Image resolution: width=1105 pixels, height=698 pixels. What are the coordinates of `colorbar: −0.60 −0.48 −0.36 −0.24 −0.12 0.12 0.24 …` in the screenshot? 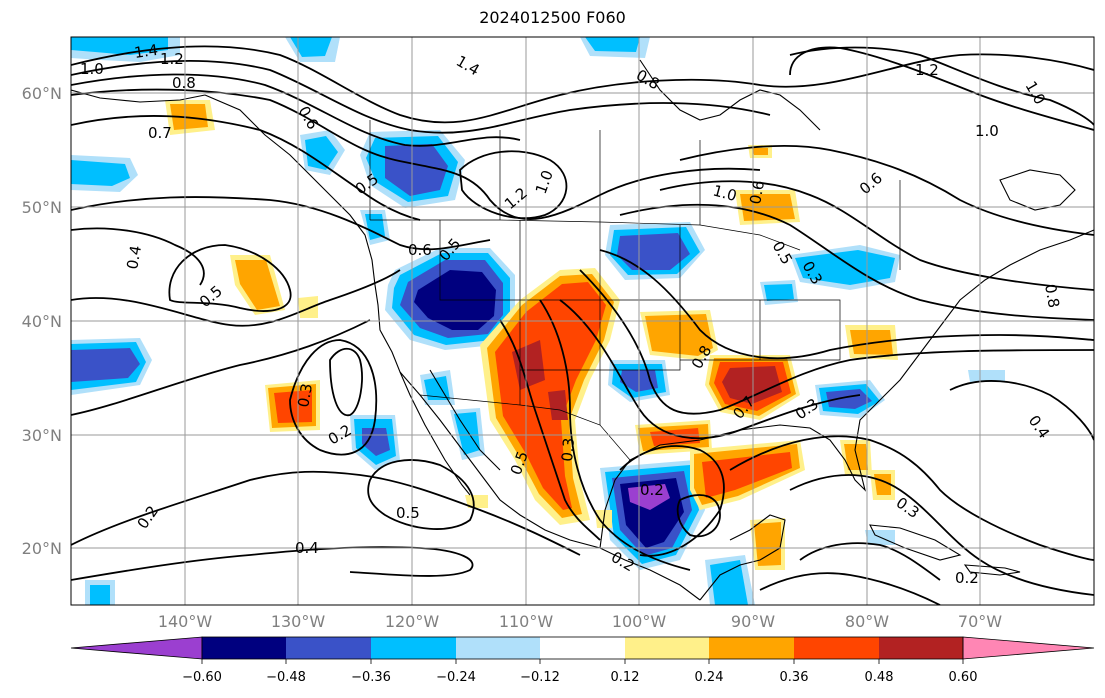 It's located at (582, 660).